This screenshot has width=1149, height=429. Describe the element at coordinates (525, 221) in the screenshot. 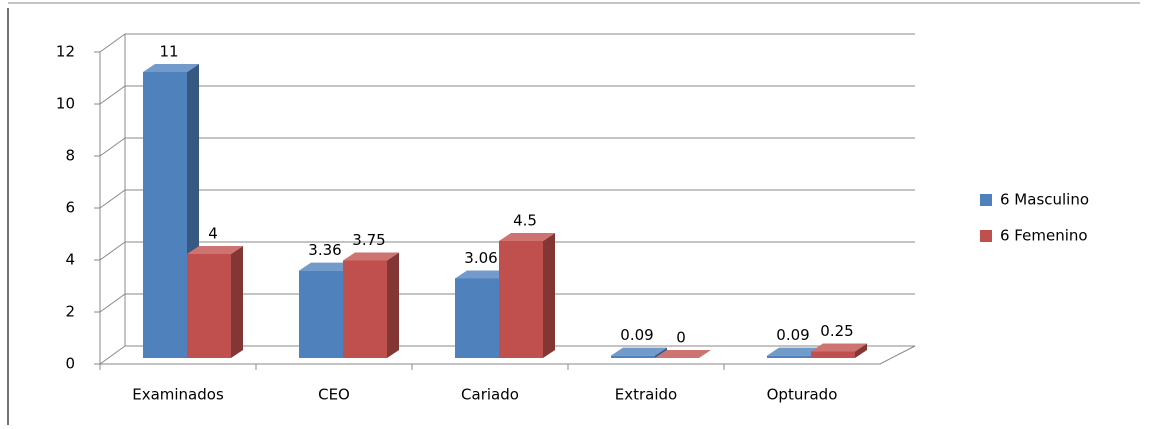

I see `value-label: 4.5` at that location.